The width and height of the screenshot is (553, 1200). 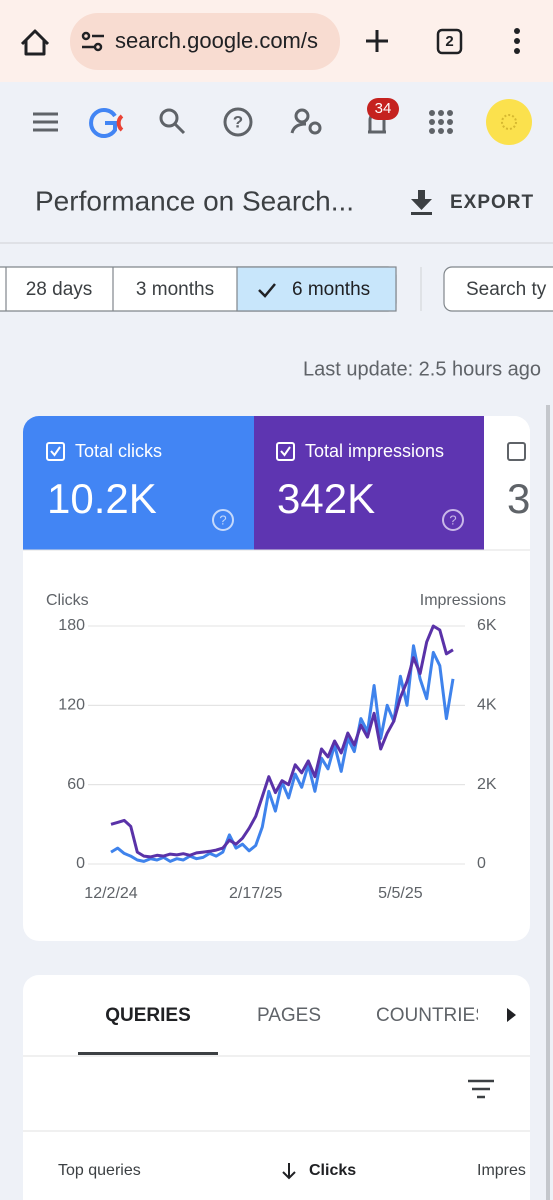 What do you see at coordinates (432, 1015) in the screenshot?
I see `tab: COUNTRIES` at bounding box center [432, 1015].